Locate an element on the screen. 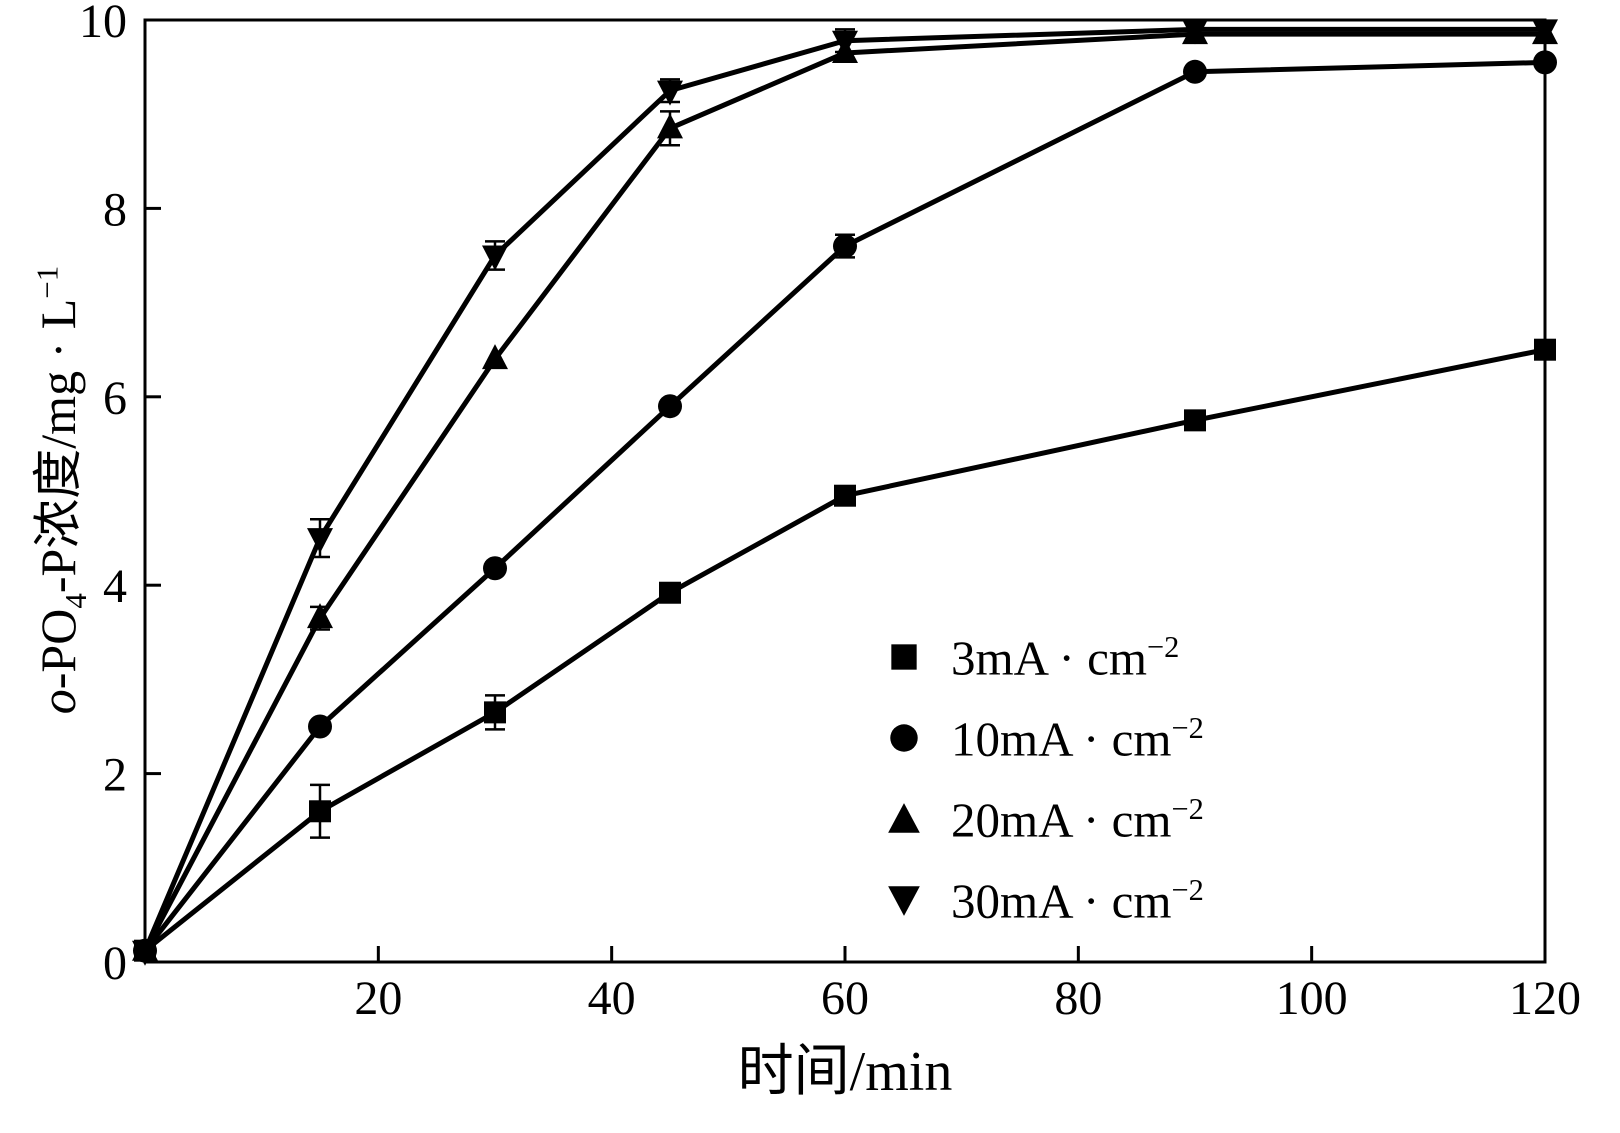 The width and height of the screenshot is (1620, 1133). y-label-base1: -PO is located at coordinates (58, 649).